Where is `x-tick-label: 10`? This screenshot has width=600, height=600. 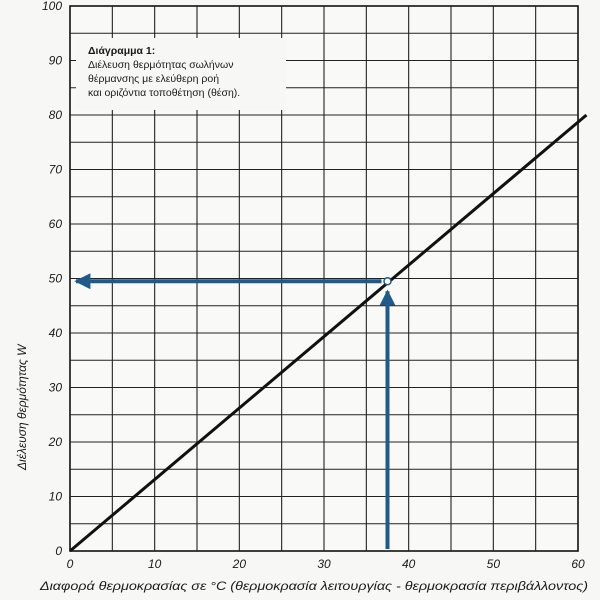
x-tick-label: 10 is located at coordinates (155, 564).